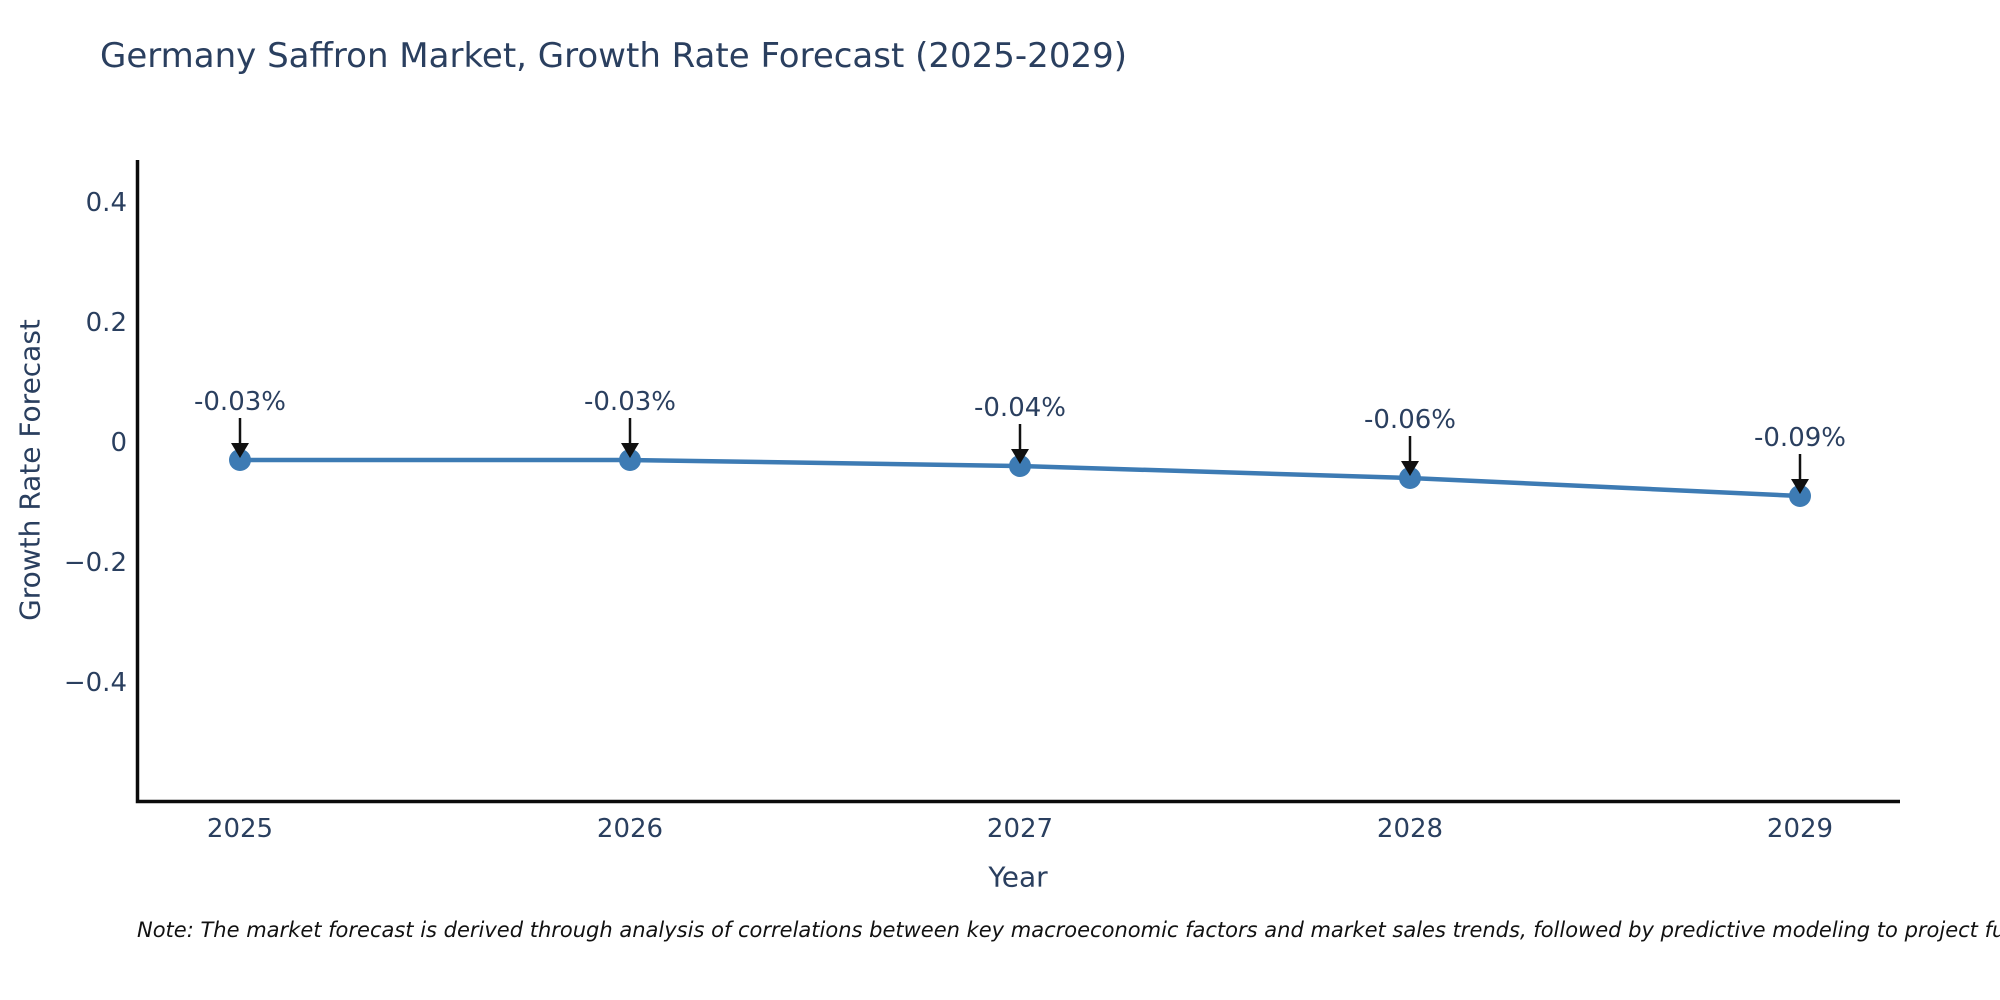  I want to click on y-tick-label: −0.4, so click(95, 683).